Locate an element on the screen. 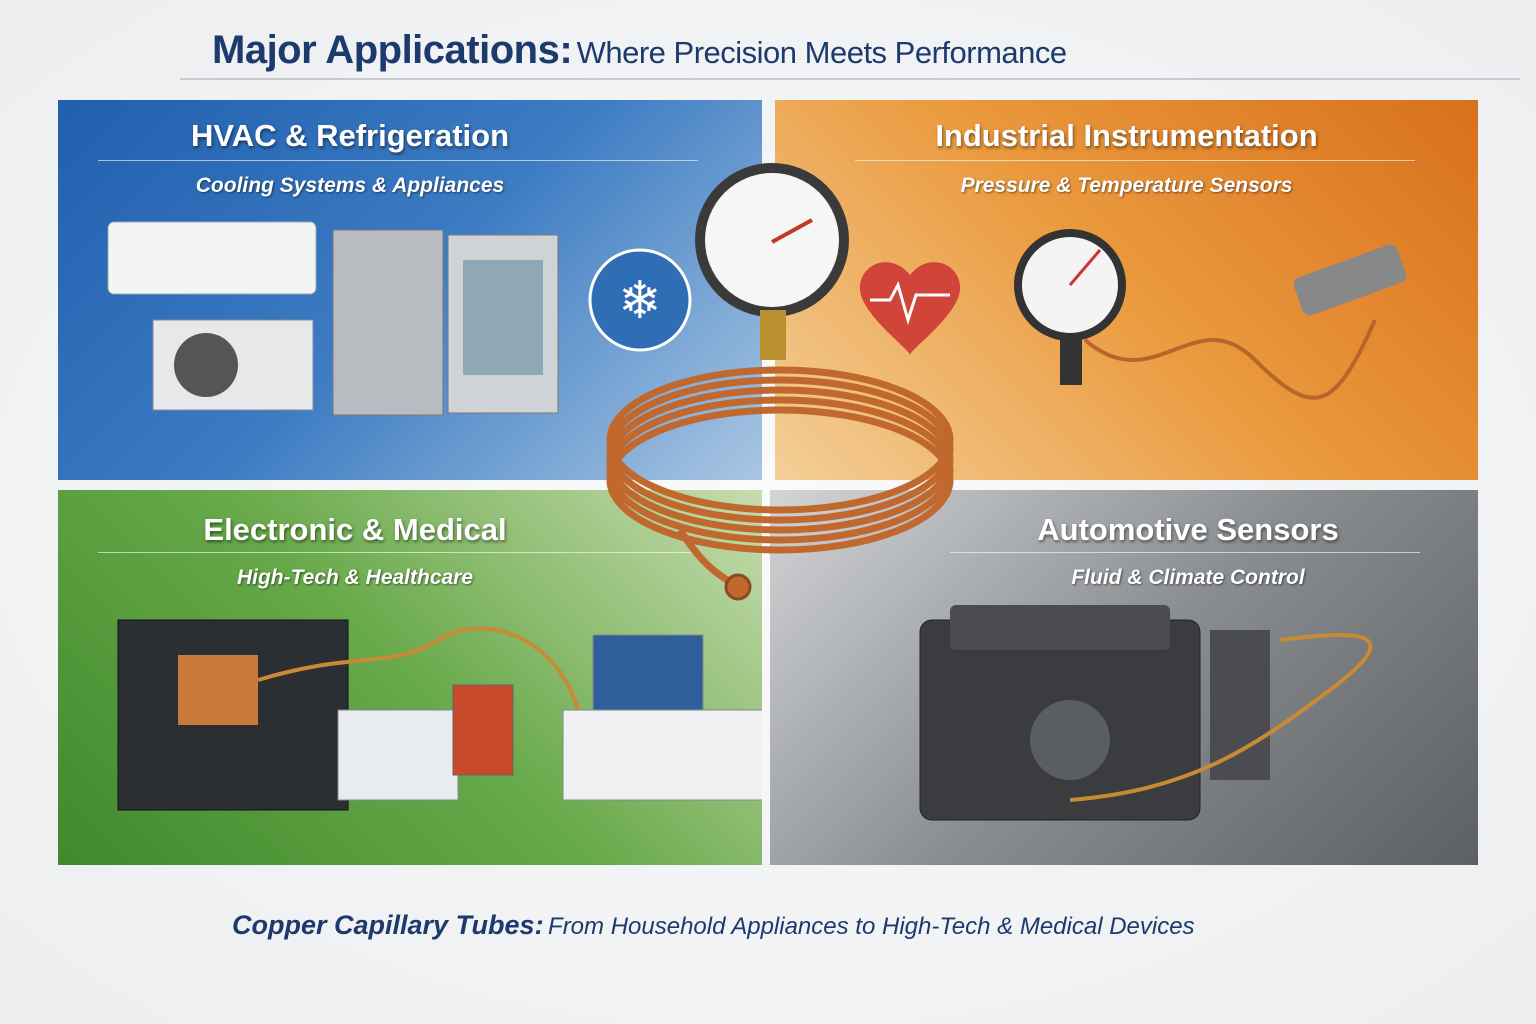  section-subtitle: Cooling Systems & Appliances is located at coordinates (350, 185).